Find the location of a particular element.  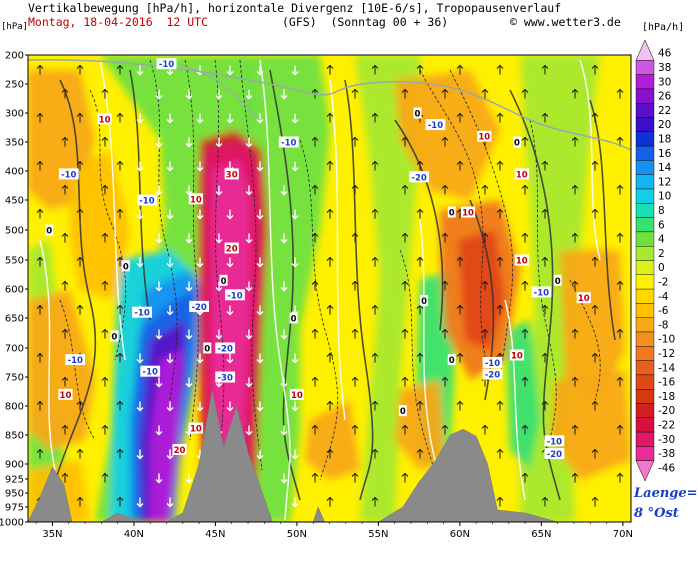

colorbar-label: 38 is located at coordinates (664, 68).